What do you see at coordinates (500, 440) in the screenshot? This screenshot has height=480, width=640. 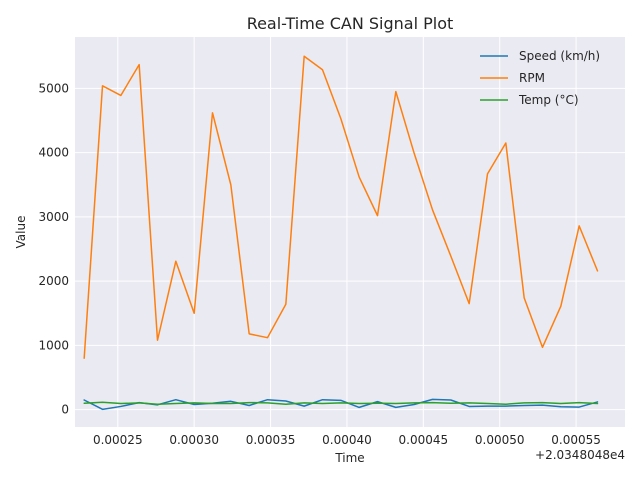 I see `x-tick-label: 0.00050` at bounding box center [500, 440].